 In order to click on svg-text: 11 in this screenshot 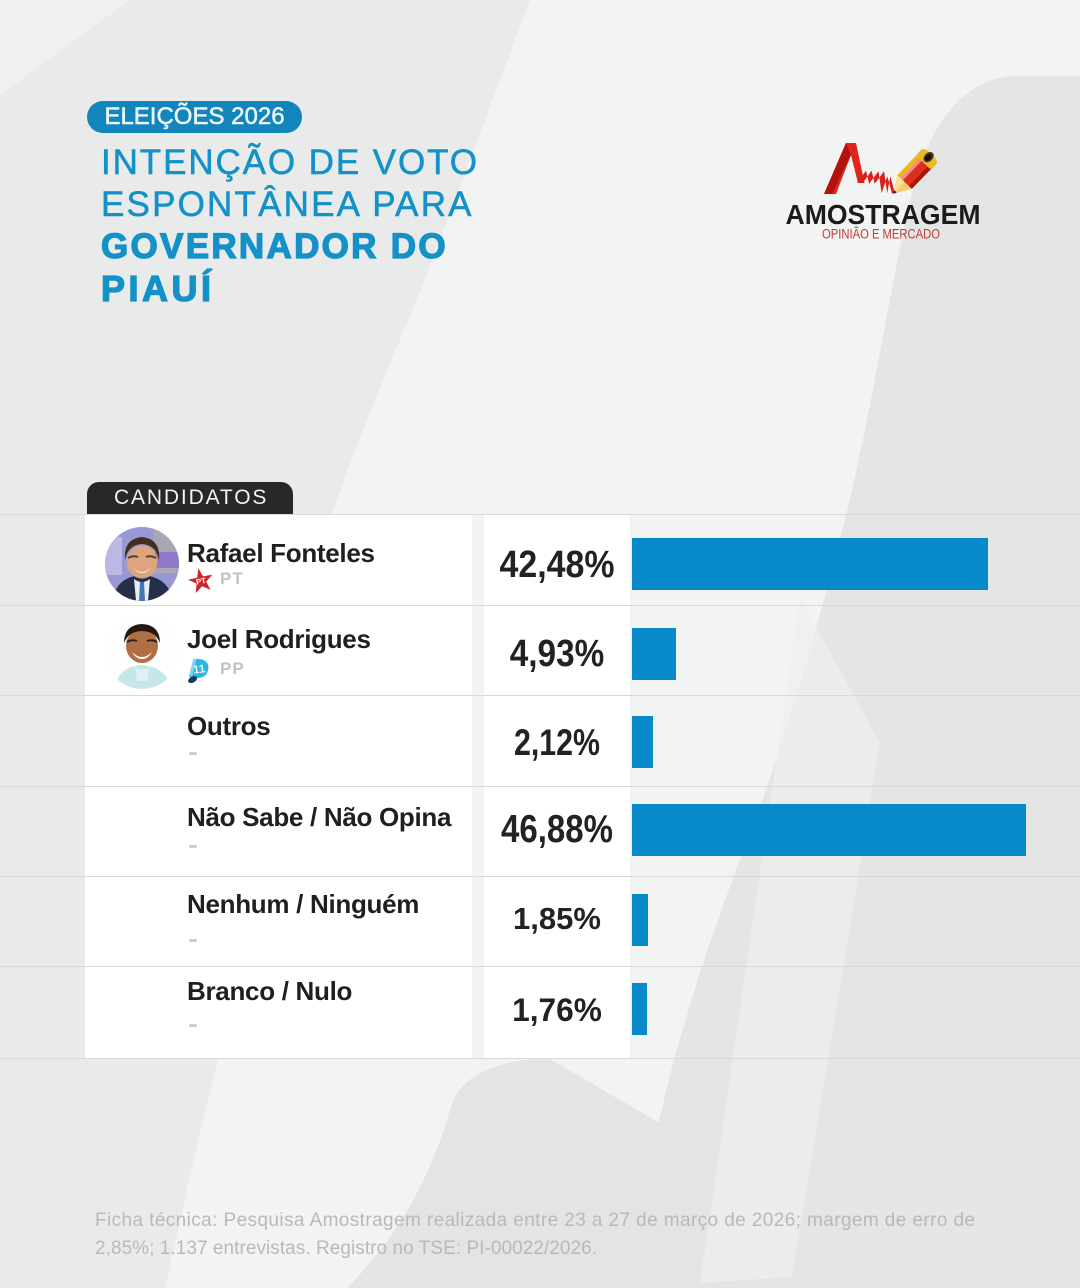, I will do `click(199, 670)`.